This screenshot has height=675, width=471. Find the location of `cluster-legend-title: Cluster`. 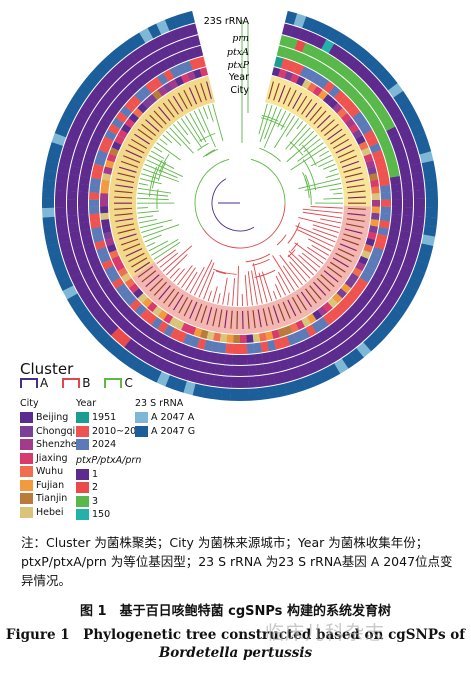

cluster-legend-title: Cluster is located at coordinates (47, 369).